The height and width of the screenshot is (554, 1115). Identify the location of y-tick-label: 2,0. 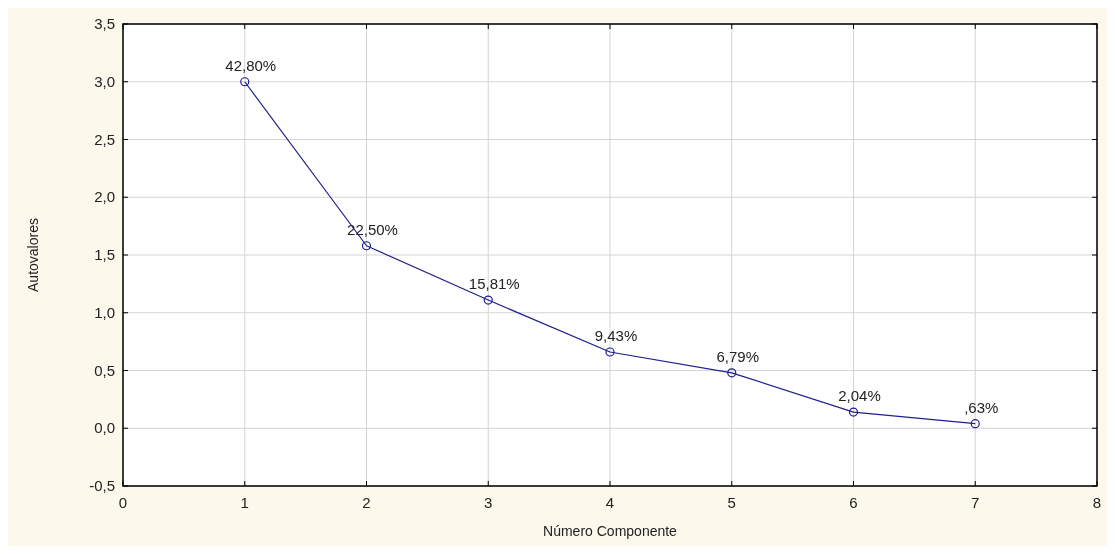
(104, 197).